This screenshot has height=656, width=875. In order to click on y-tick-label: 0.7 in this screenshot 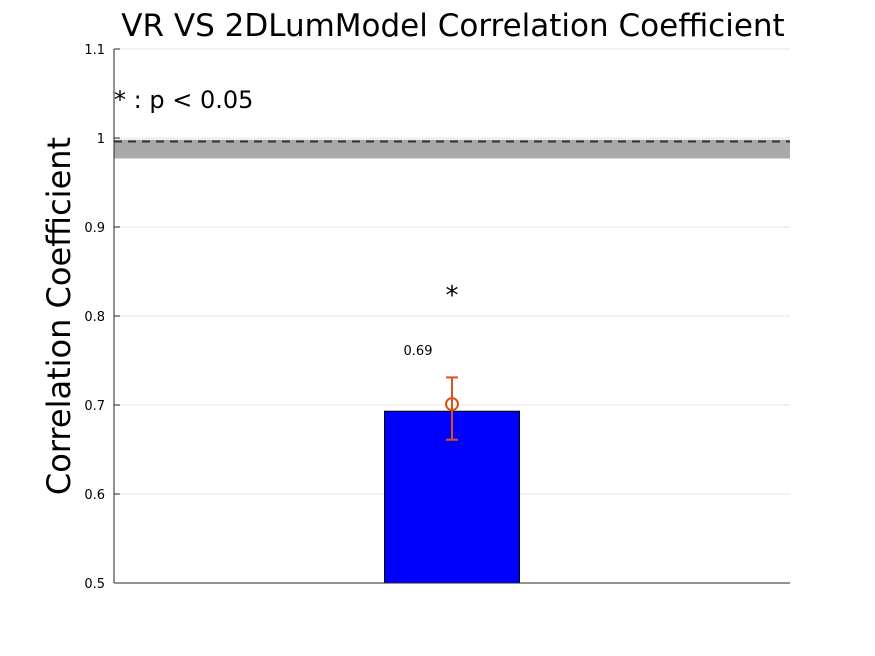, I will do `click(94, 406)`.